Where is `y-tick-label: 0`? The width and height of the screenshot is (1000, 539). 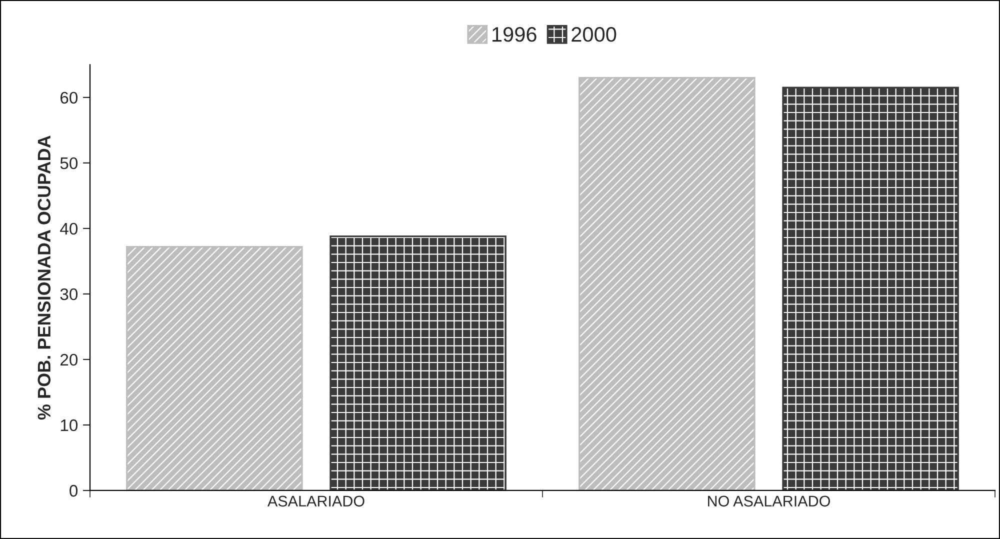 y-tick-label: 0 is located at coordinates (74, 490).